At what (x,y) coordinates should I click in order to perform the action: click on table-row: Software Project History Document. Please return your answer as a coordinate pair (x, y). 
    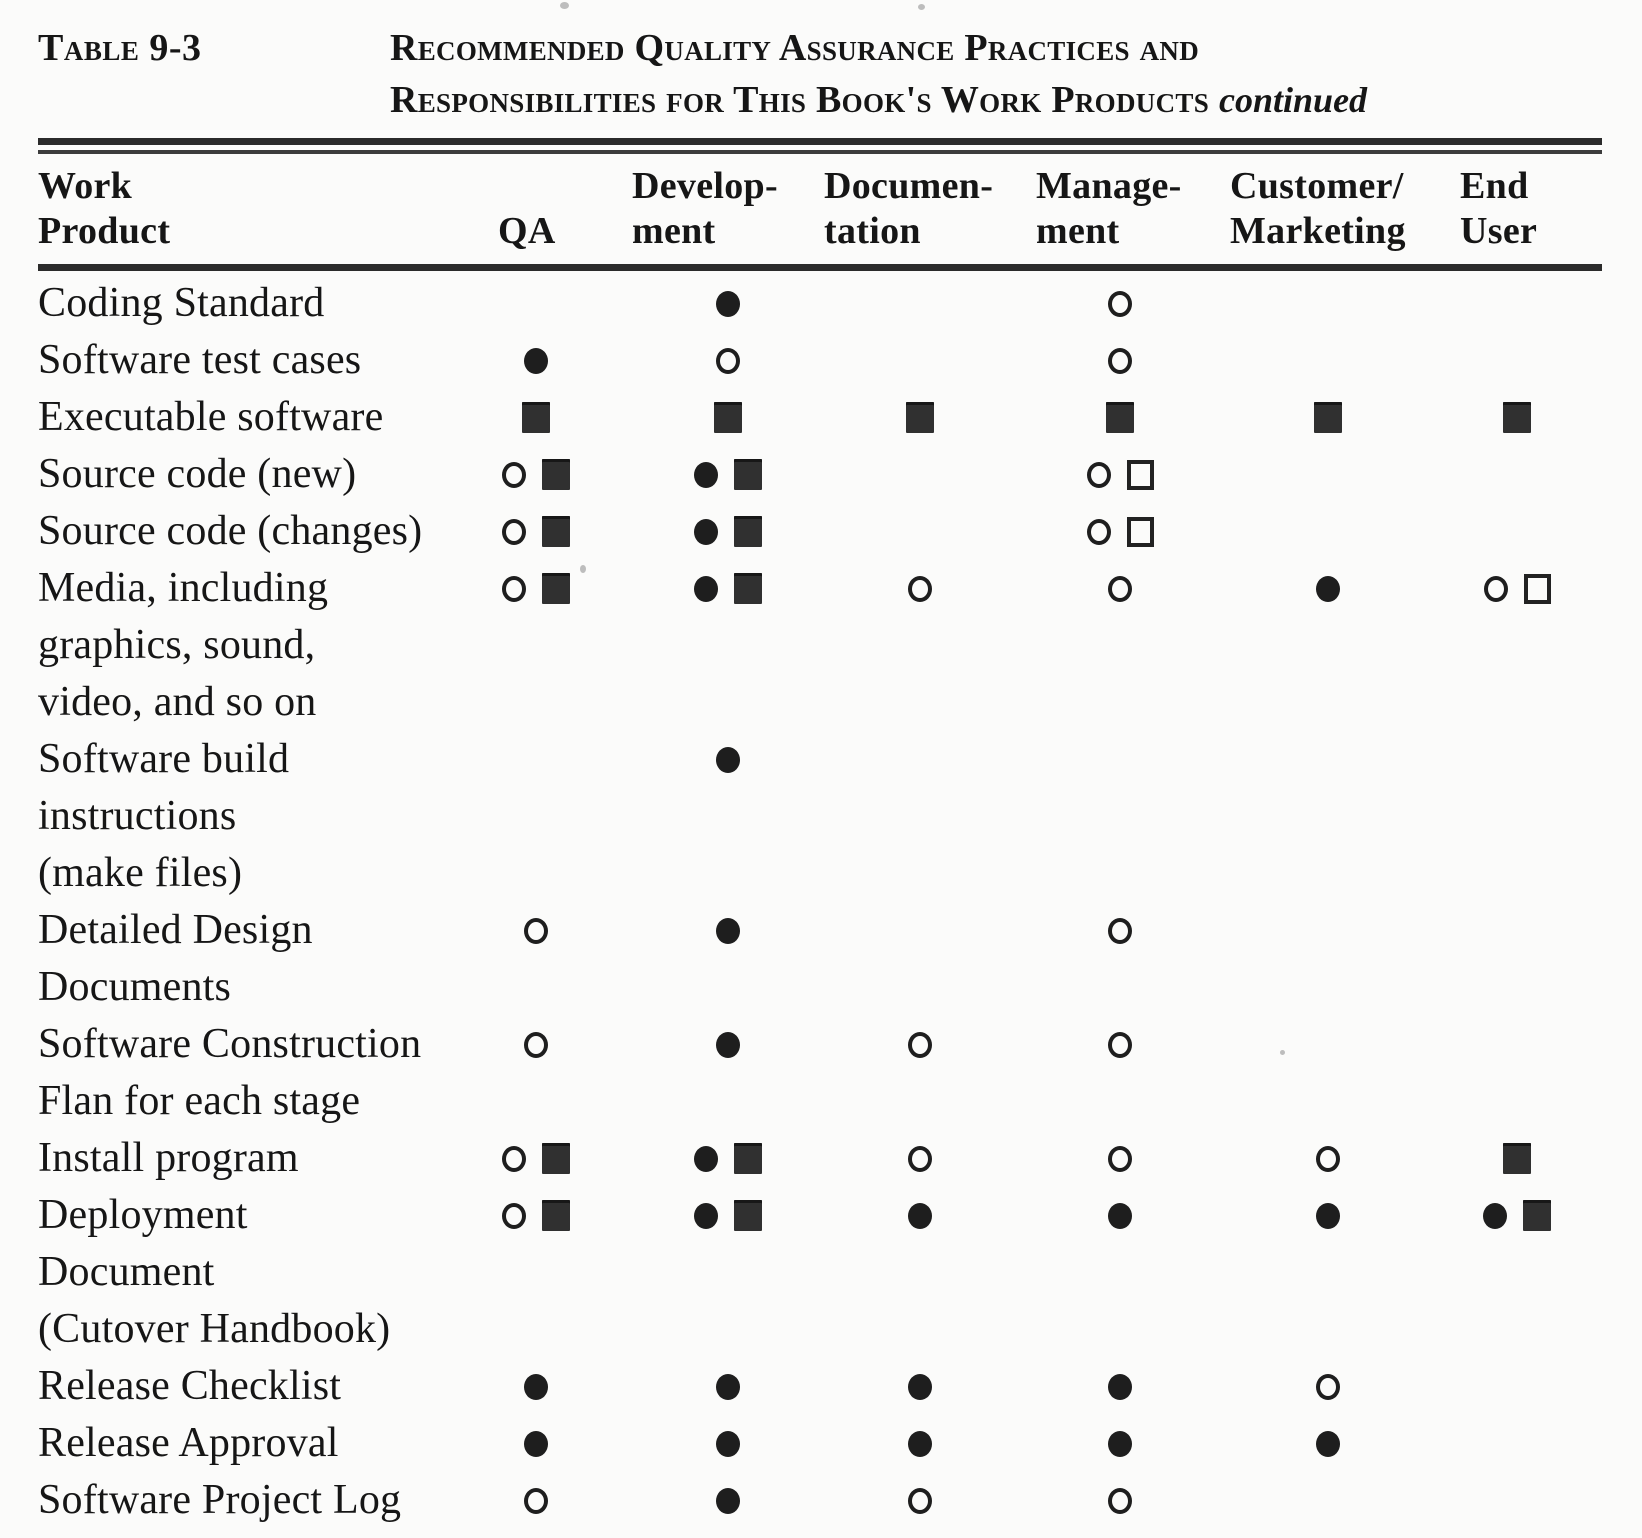
    Looking at the image, I should click on (820, 1533).